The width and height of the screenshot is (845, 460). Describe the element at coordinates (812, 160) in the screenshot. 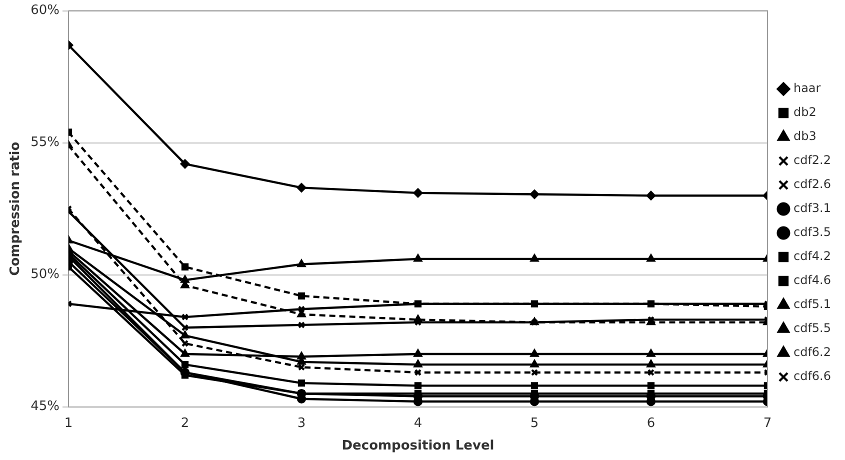

I see `legend-label: cdf2.2` at that location.